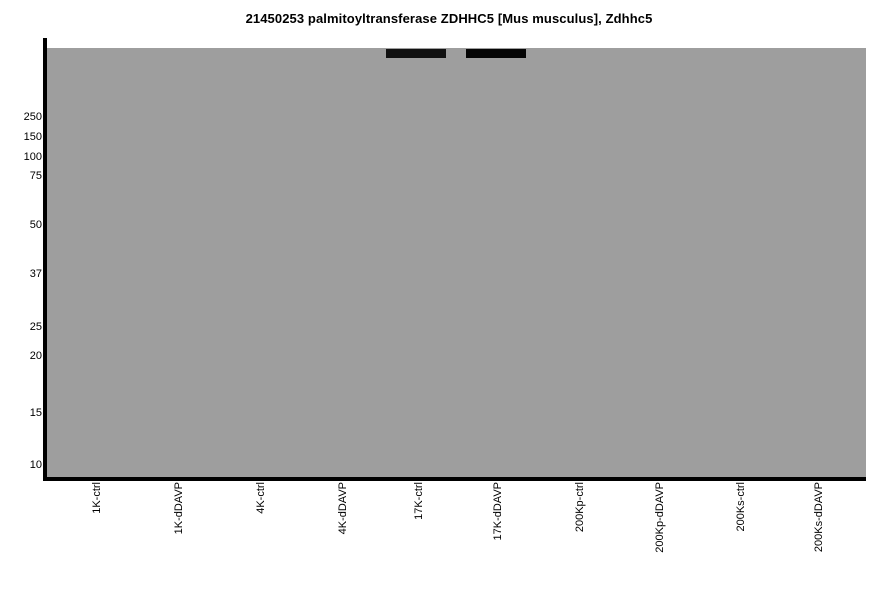 This screenshot has height=595, width=886. Describe the element at coordinates (343, 508) in the screenshot. I see `lane-tick-label: 4K-dDAVP` at that location.